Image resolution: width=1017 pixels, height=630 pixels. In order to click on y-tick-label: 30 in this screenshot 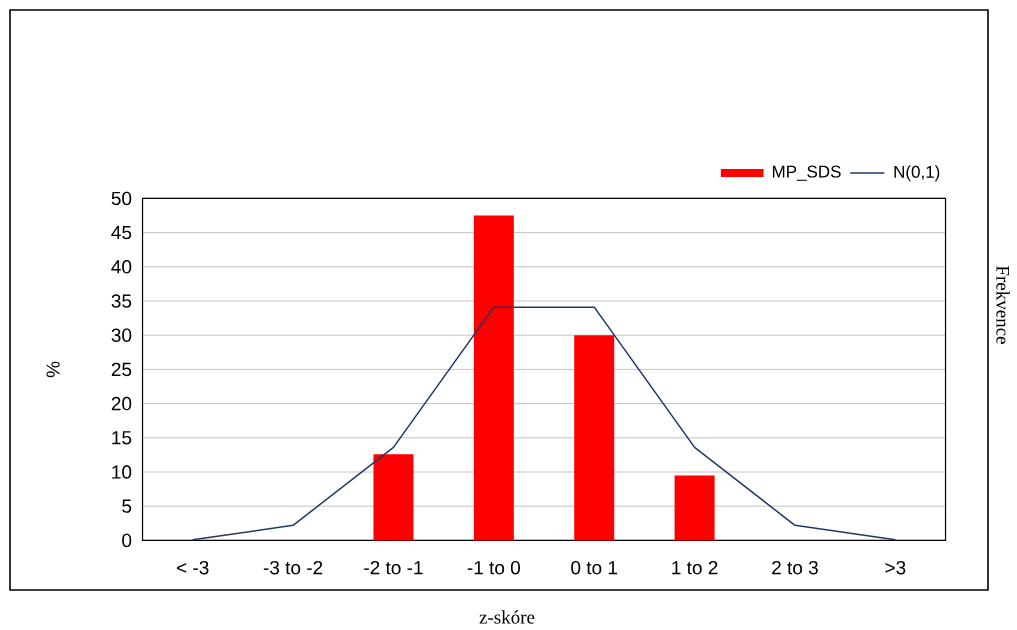, I will do `click(121, 335)`.